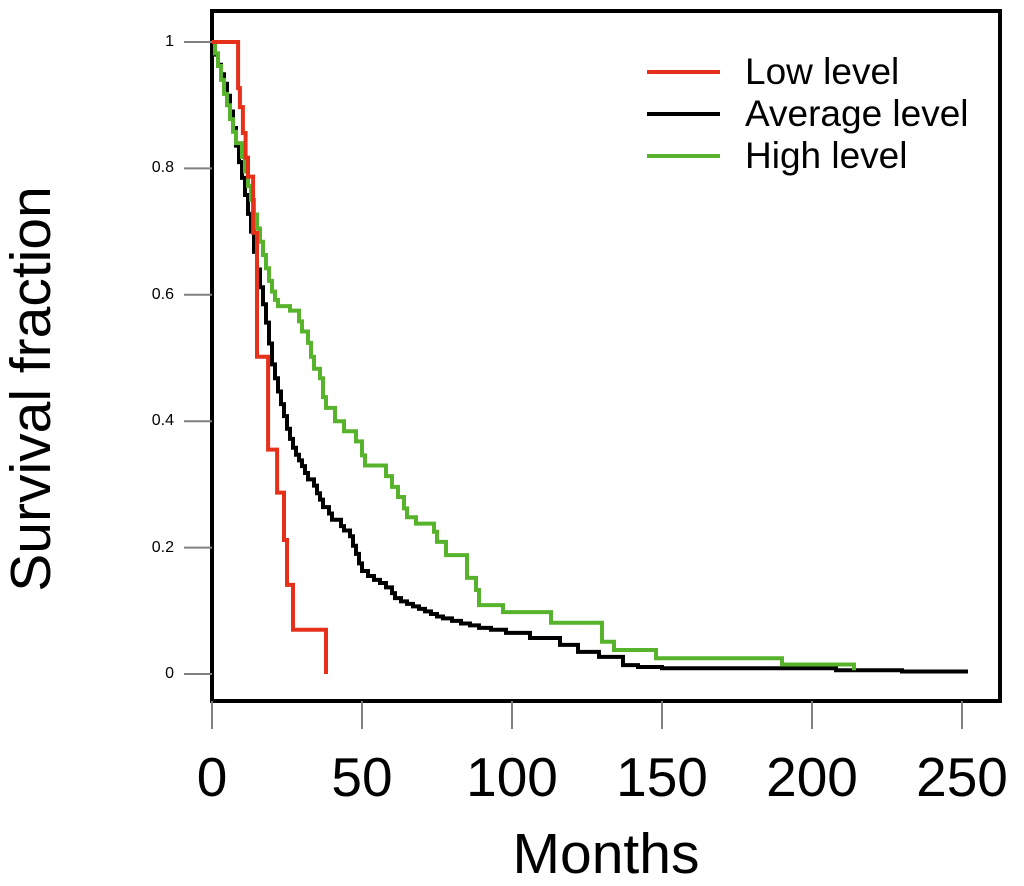 The height and width of the screenshot is (886, 1024). I want to click on y-tick-label-0: 0, so click(169, 673).